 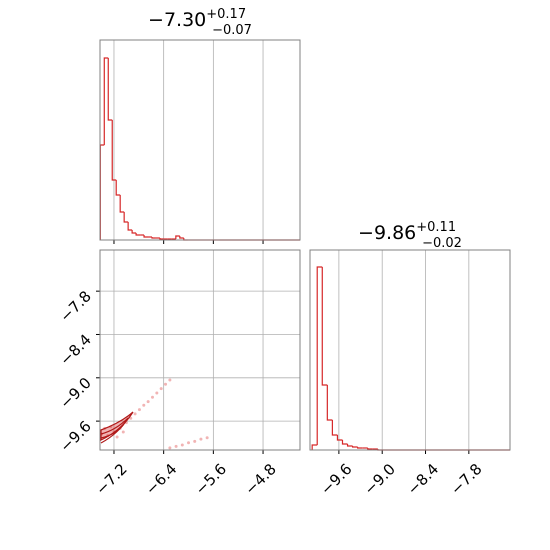 I want to click on param-2-title: −9.86+0.11 −0.02, so click(x=410, y=235).